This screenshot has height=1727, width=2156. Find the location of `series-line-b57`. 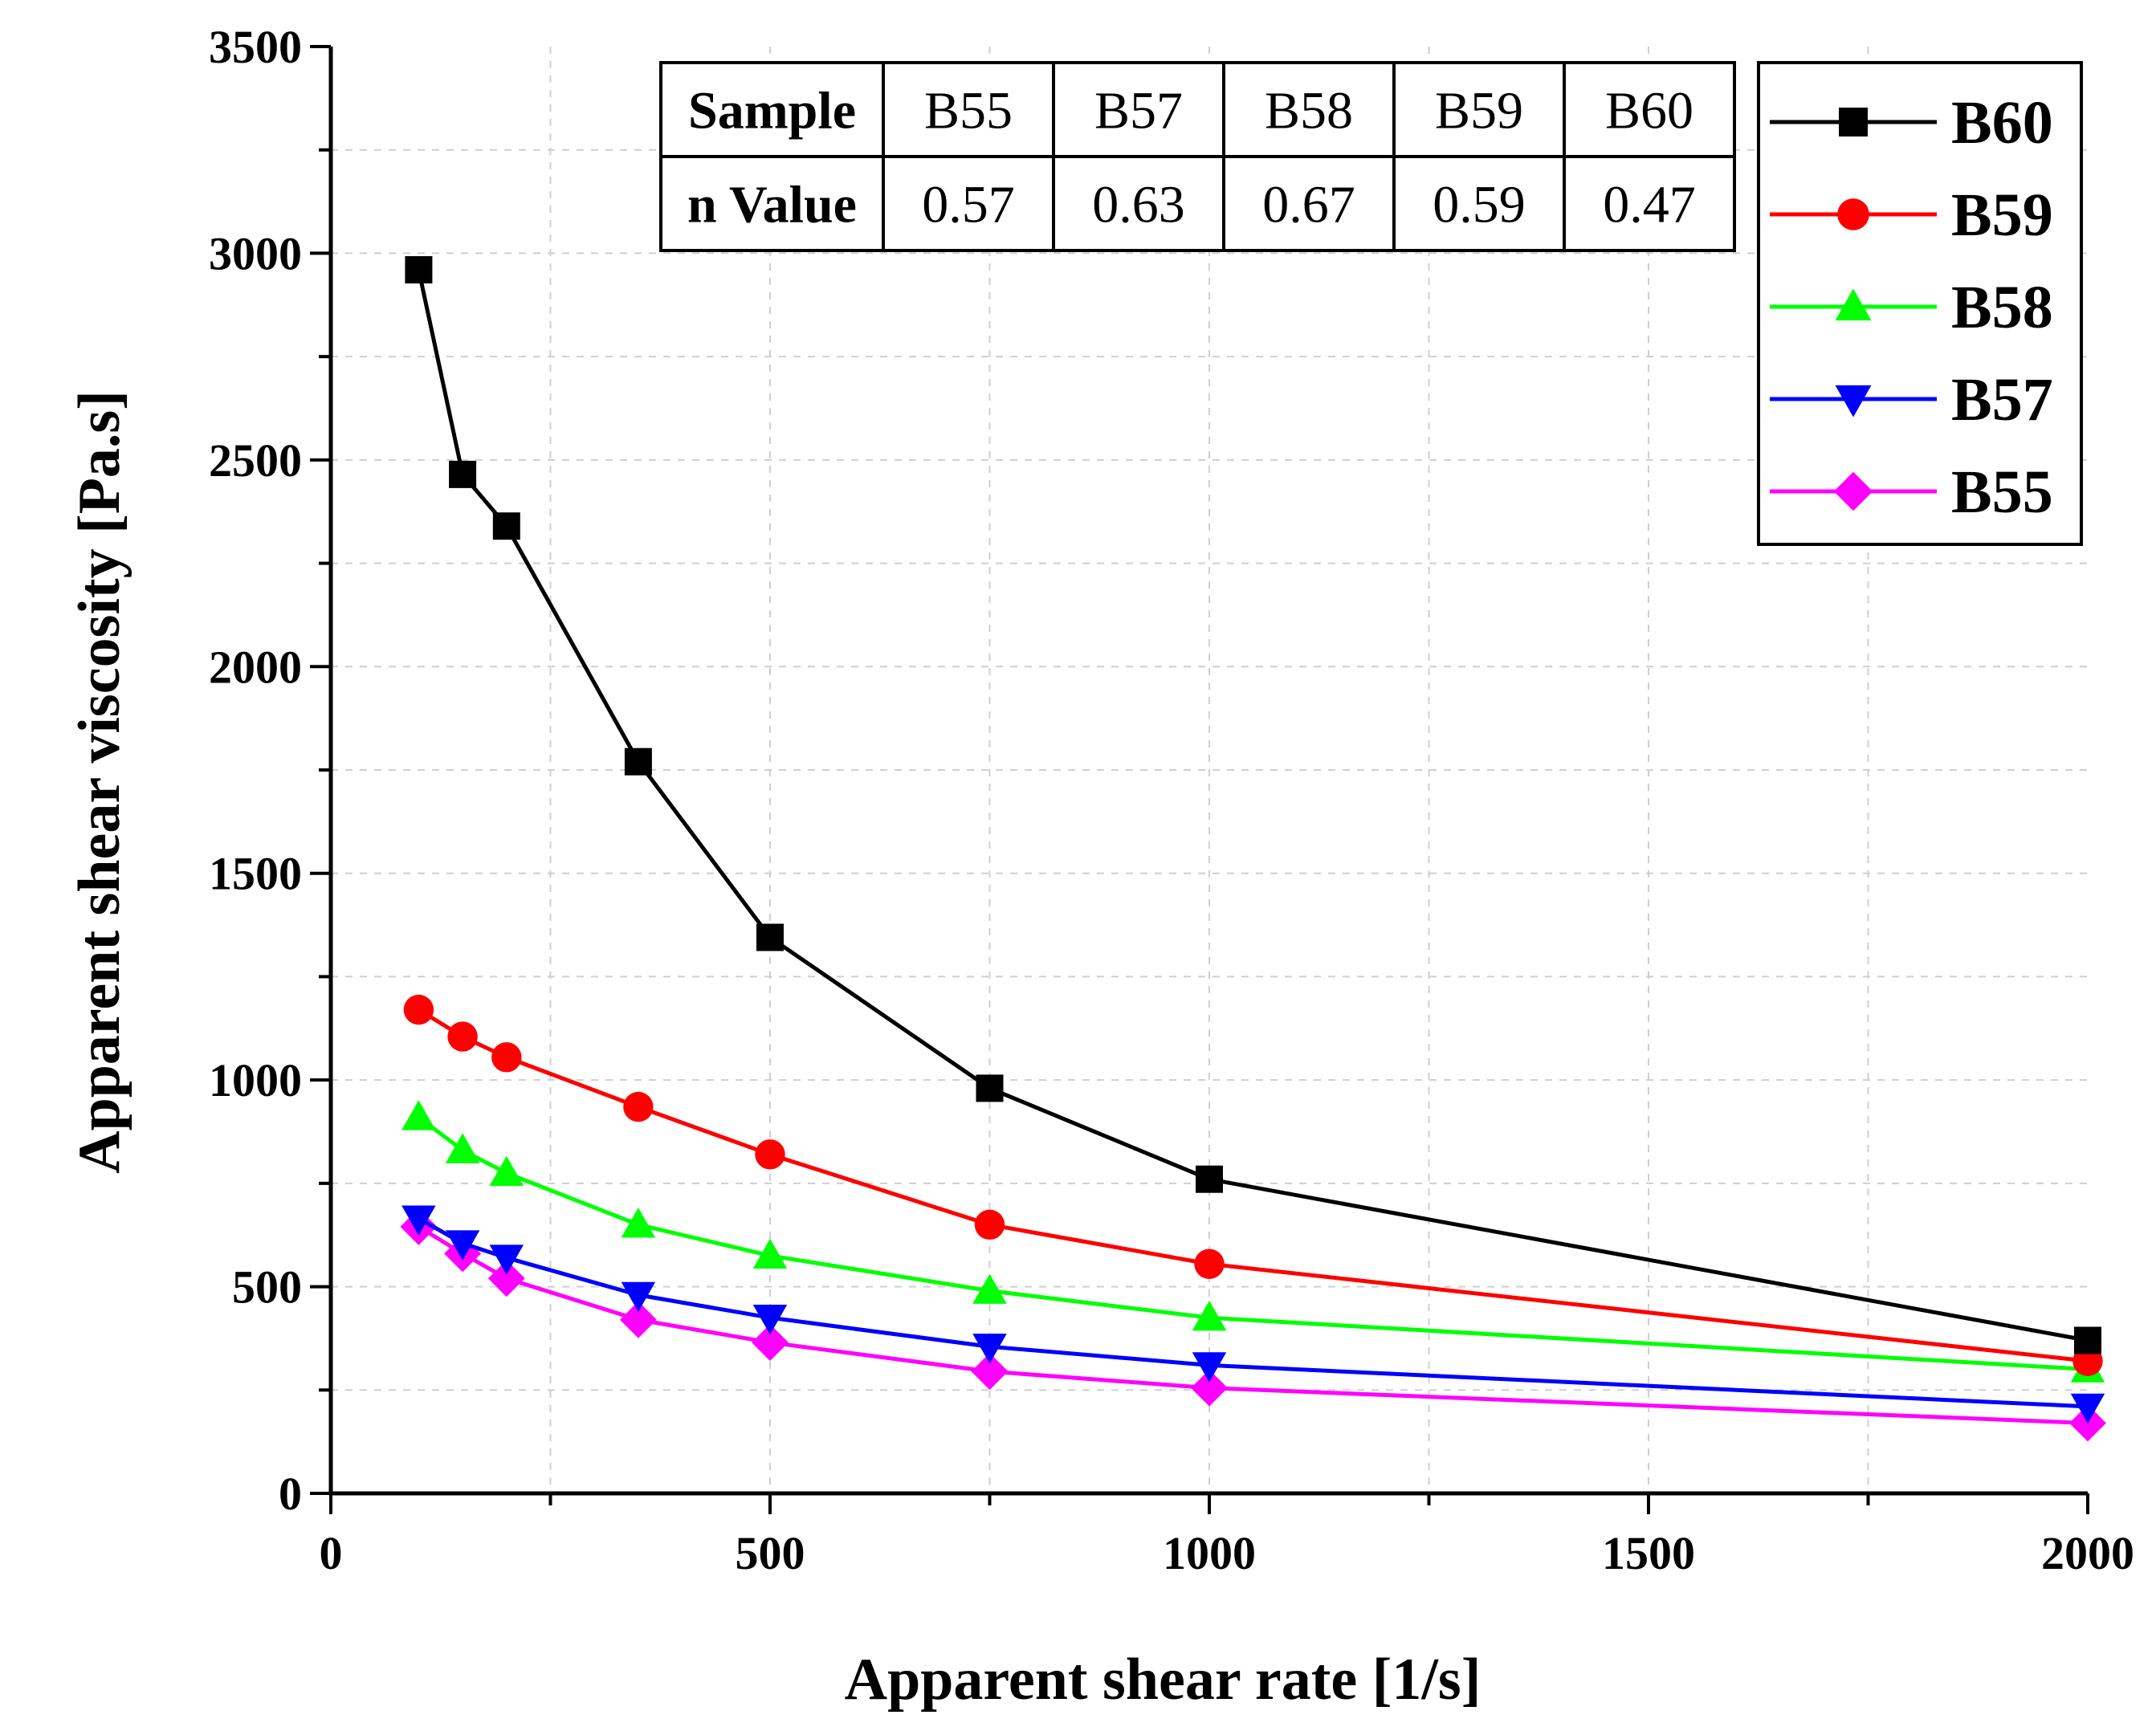

series-line-b57 is located at coordinates (1254, 1312).